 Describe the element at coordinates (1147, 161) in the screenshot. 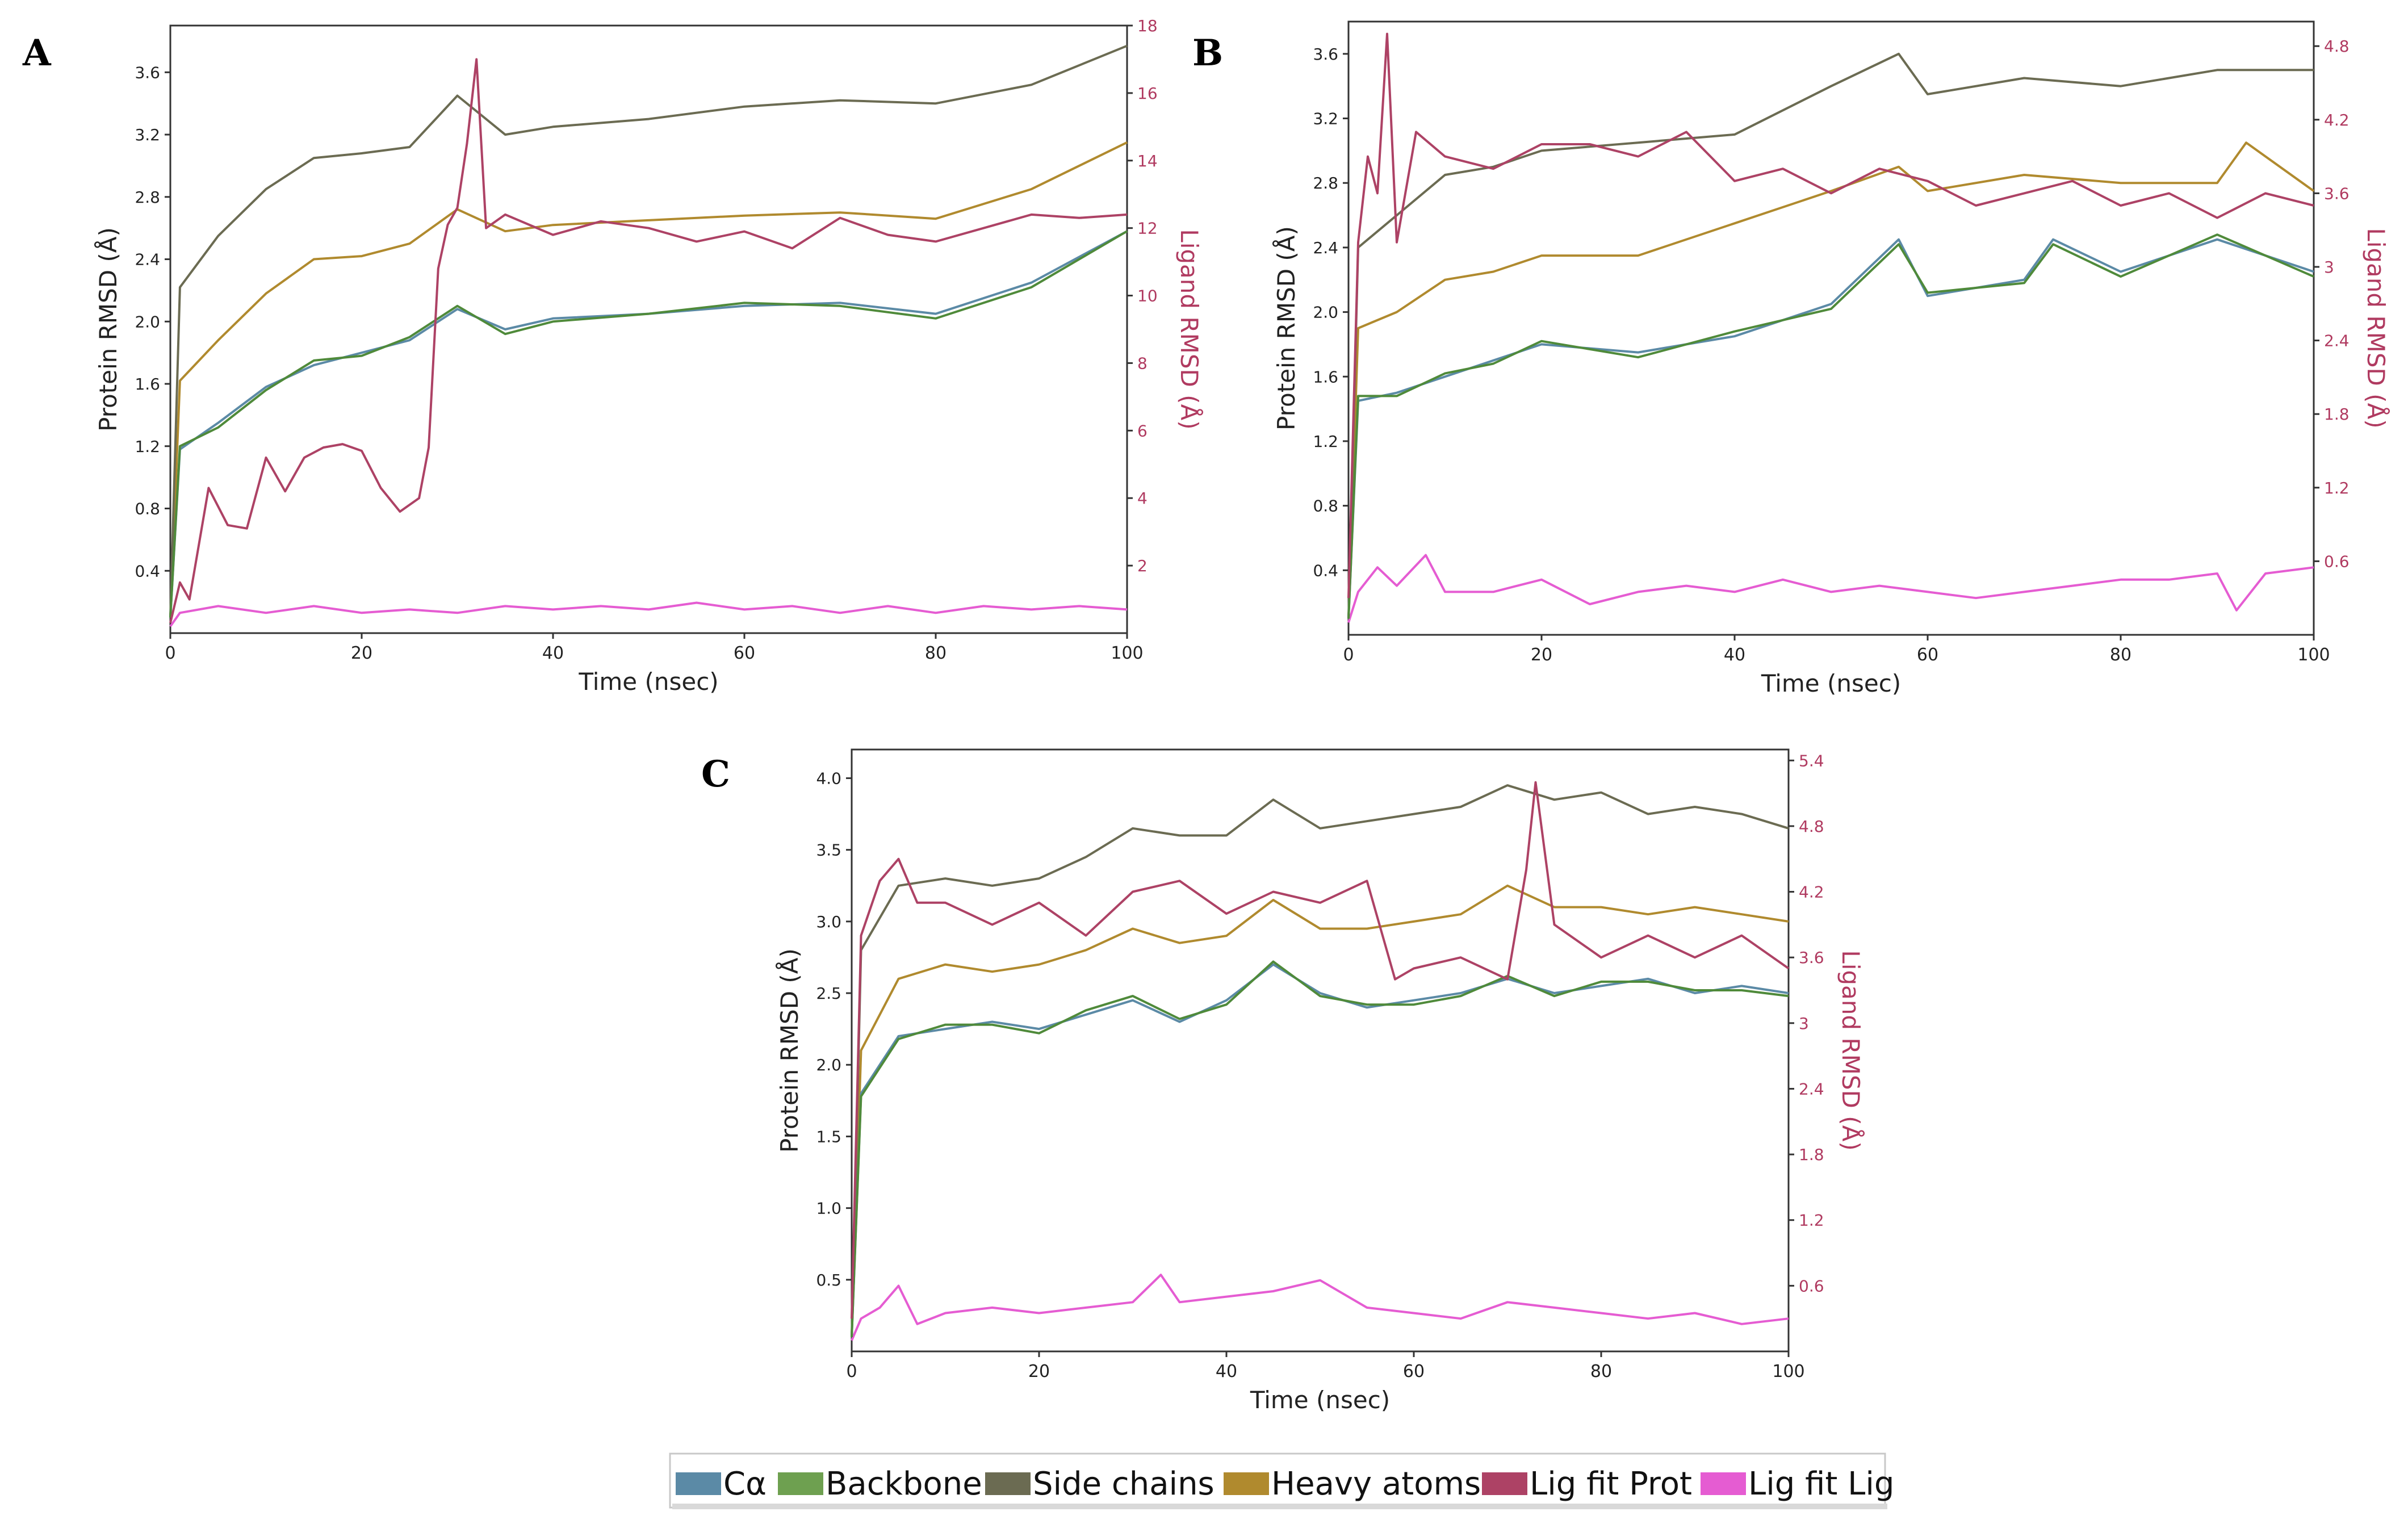

I see `y2-tick-label: 14` at that location.